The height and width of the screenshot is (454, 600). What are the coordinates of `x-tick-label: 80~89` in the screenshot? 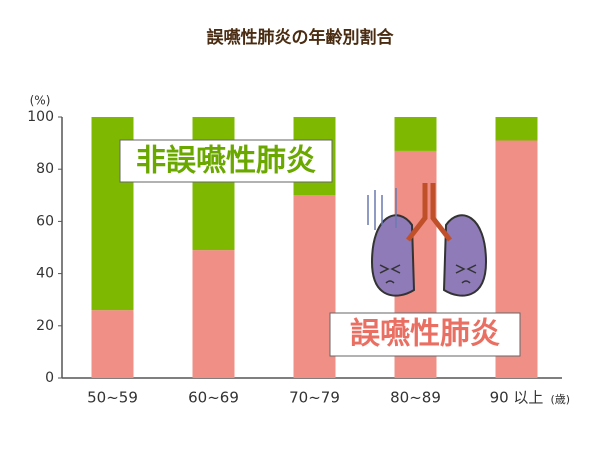 It's located at (415, 398).